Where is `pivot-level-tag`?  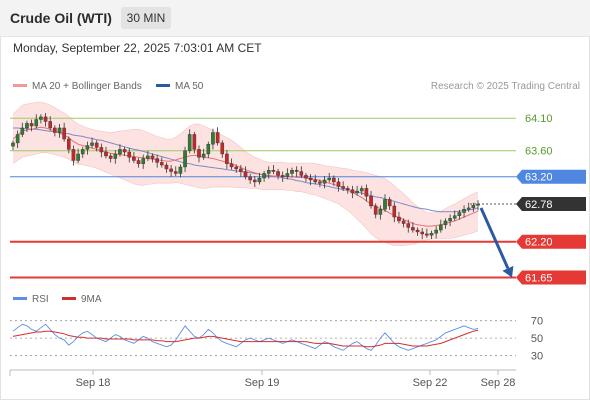 pivot-level-tag is located at coordinates (551, 176).